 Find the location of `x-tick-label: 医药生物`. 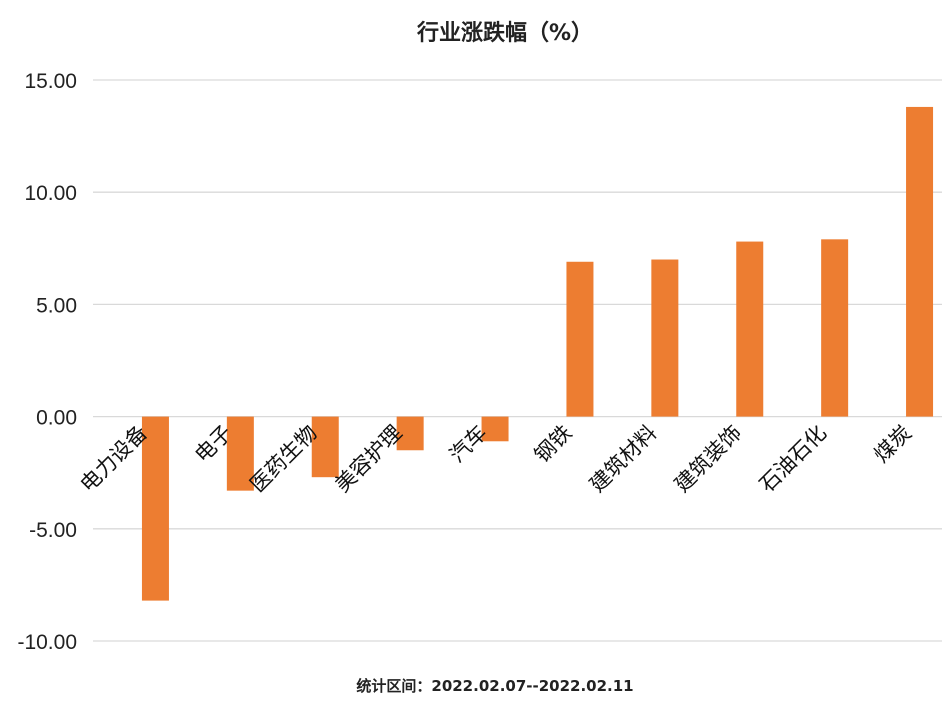

x-tick-label: 医药生物 is located at coordinates (283, 459).